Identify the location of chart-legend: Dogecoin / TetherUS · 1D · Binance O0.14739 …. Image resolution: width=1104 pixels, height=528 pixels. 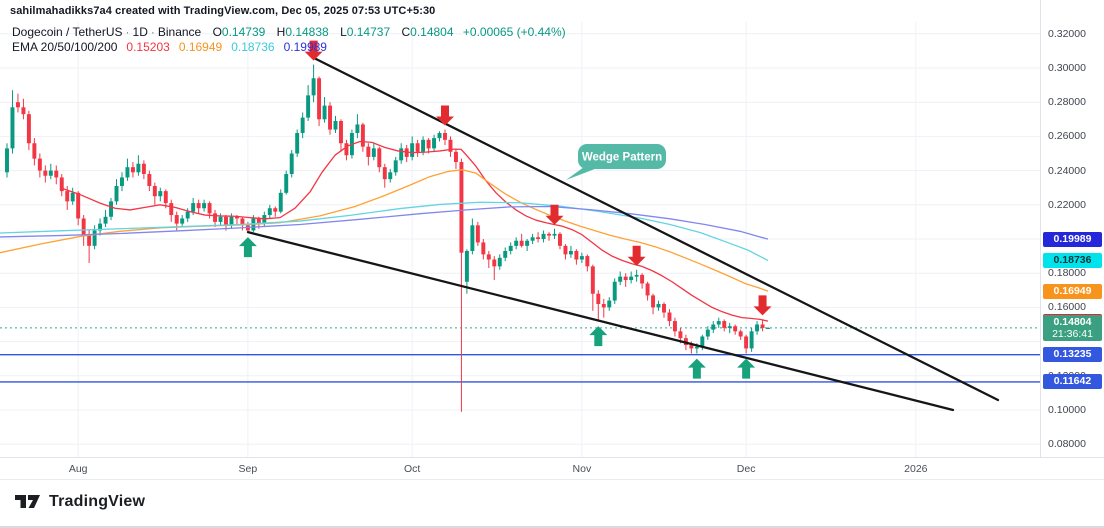
(289, 40).